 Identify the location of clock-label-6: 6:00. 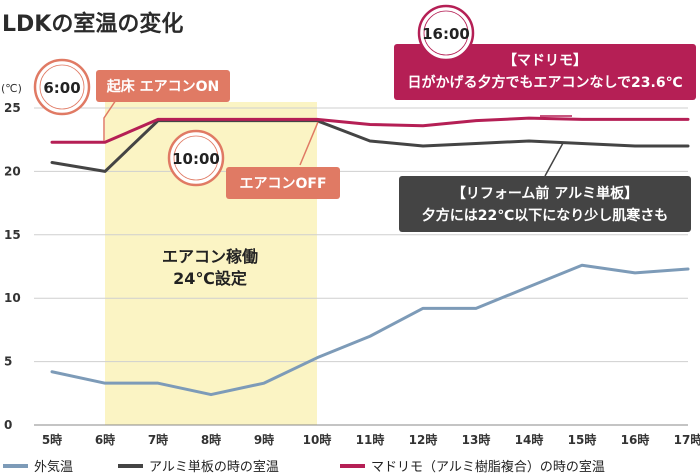
(61, 88).